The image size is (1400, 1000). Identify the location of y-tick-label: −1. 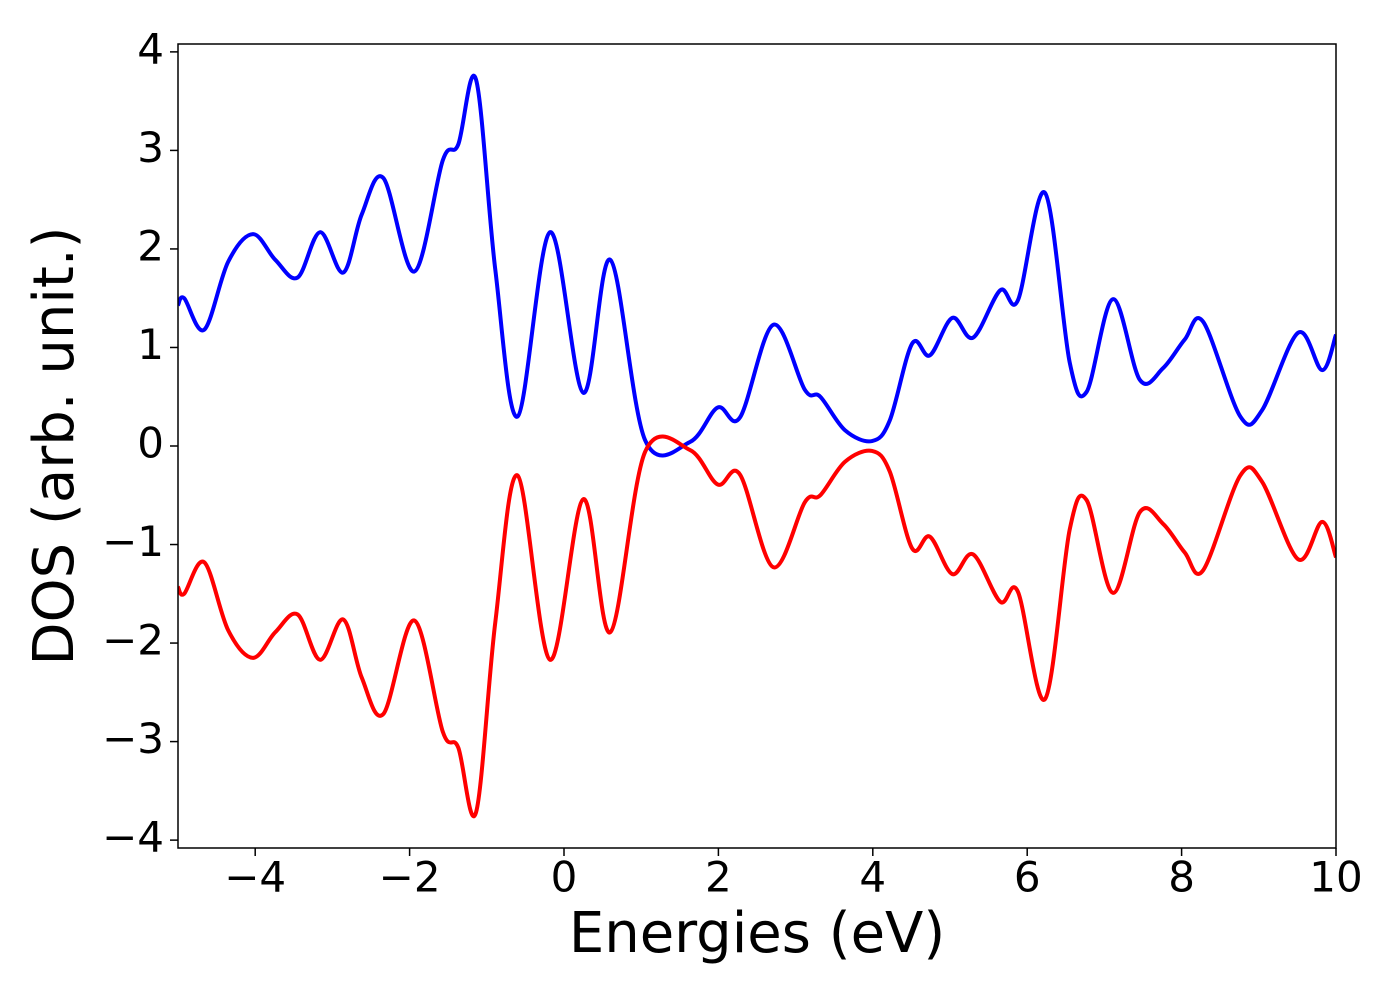
(133, 541).